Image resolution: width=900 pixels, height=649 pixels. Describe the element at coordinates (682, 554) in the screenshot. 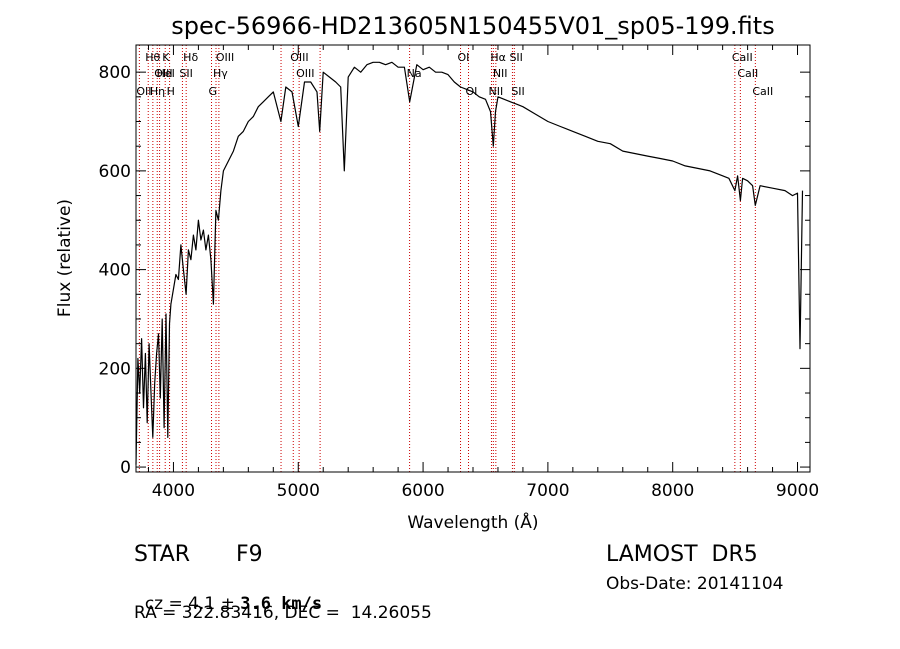

I see `survey-name: LAMOST DR5` at that location.